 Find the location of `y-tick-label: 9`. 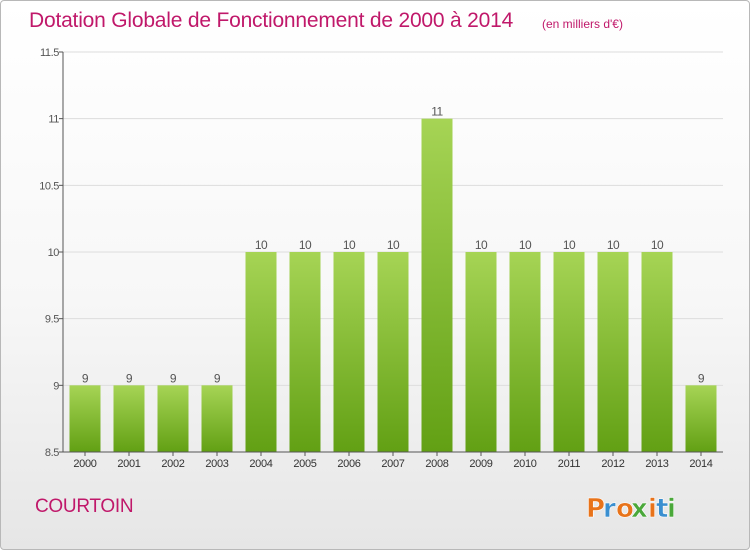

y-tick-label: 9 is located at coordinates (56, 386).